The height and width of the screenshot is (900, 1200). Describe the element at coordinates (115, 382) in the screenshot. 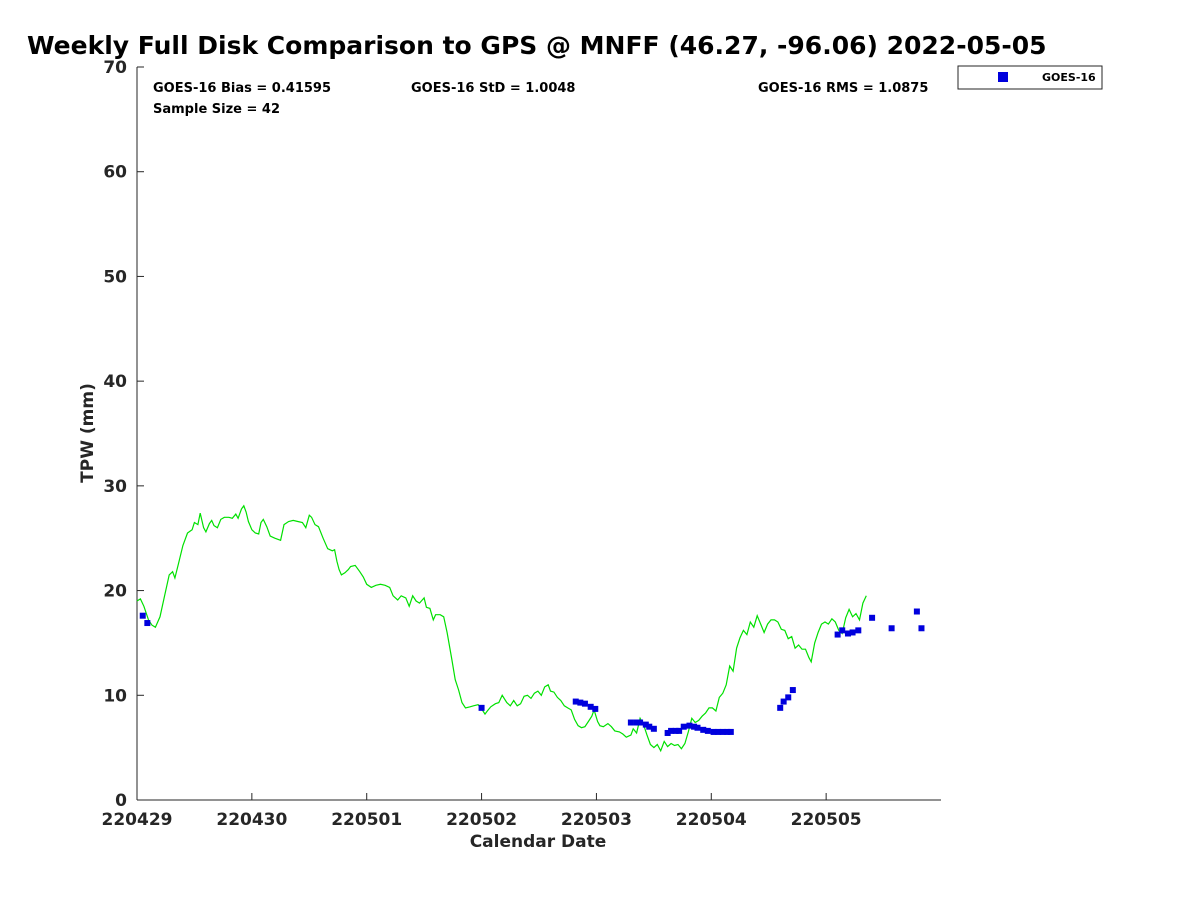

I see `y-tick-label: 40` at that location.